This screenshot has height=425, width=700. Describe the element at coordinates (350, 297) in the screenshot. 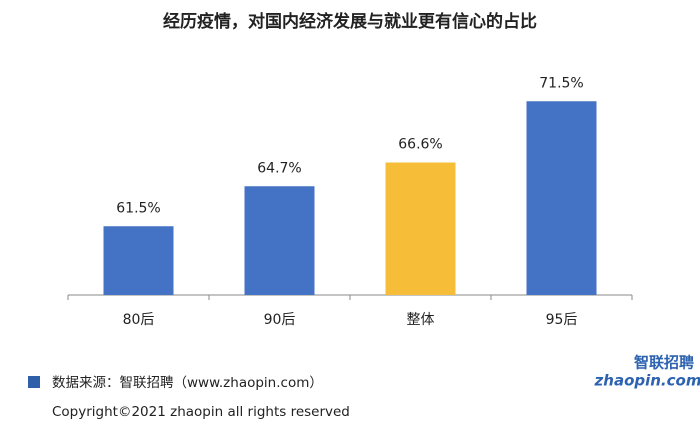

I see `axis-ticks` at that location.